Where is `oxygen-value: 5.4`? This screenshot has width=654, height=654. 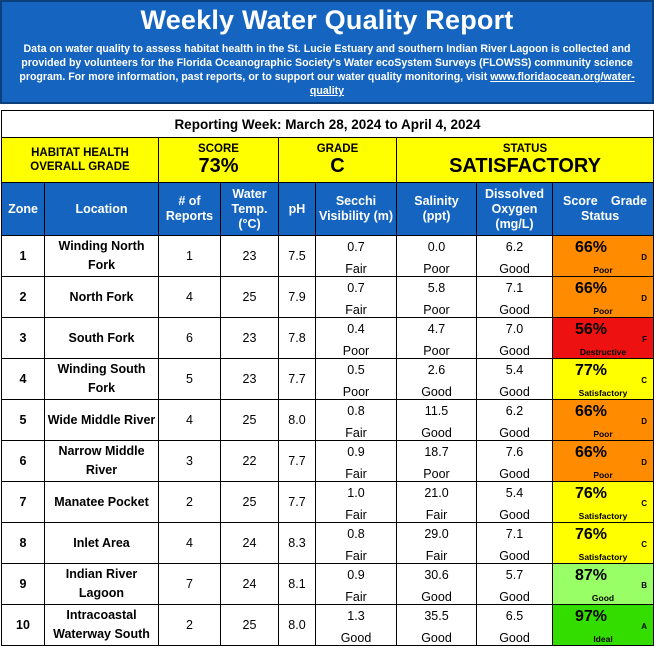
oxygen-value: 5.4 is located at coordinates (514, 370).